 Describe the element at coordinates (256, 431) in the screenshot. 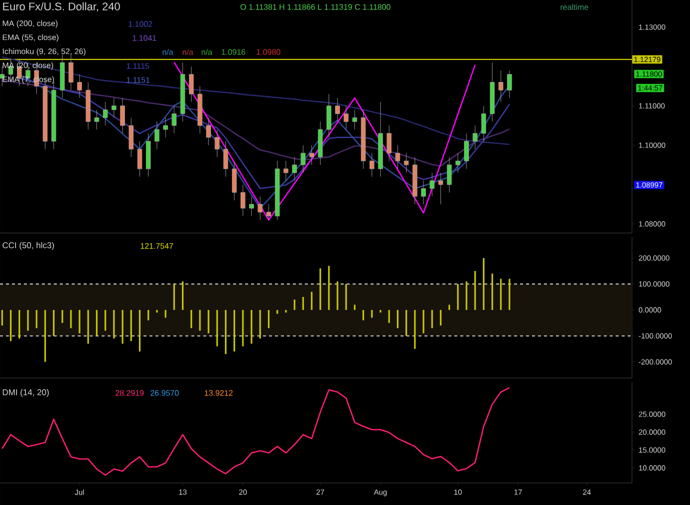

I see `line-series` at that location.